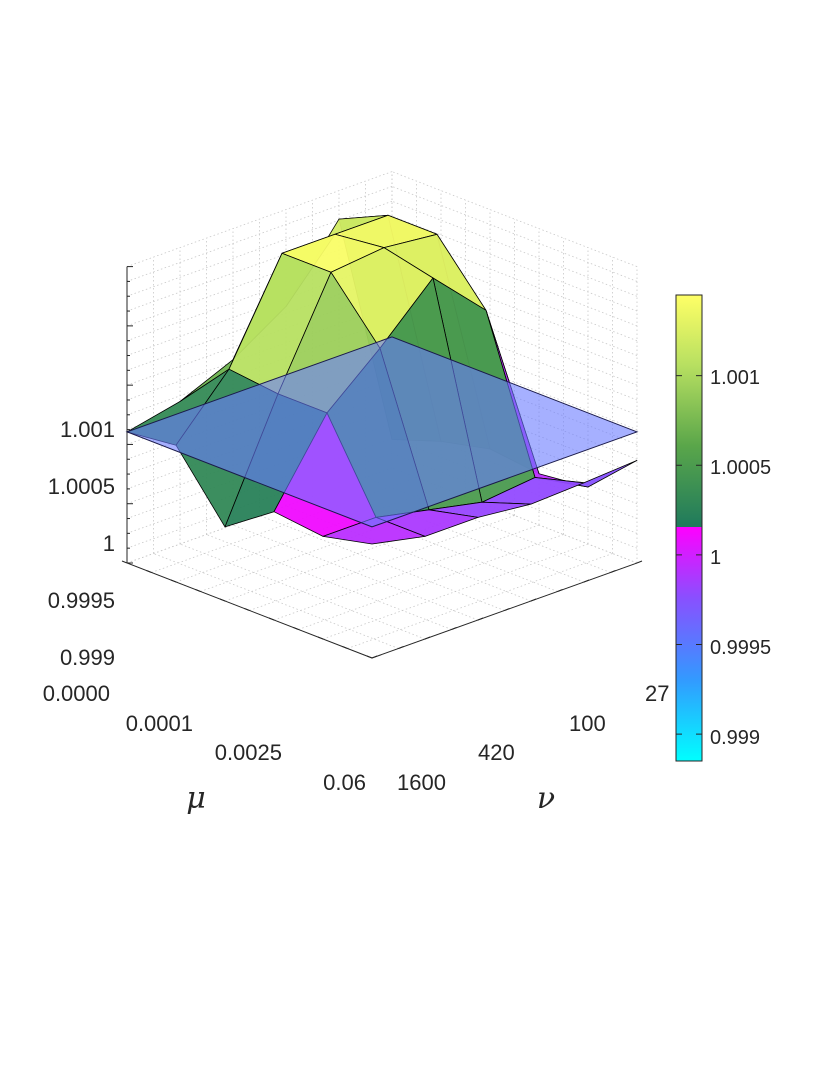  Describe the element at coordinates (344, 782) in the screenshot. I see `x-tick-label: 0.06` at that location.